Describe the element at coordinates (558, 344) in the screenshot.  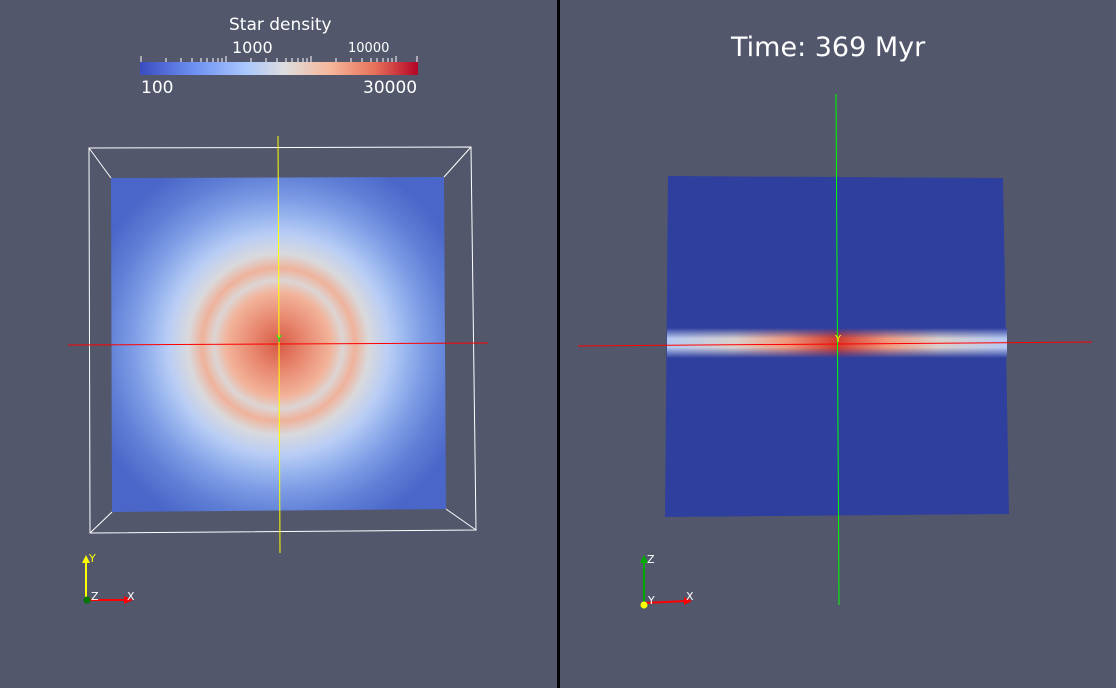
I see `view-splitter` at that location.